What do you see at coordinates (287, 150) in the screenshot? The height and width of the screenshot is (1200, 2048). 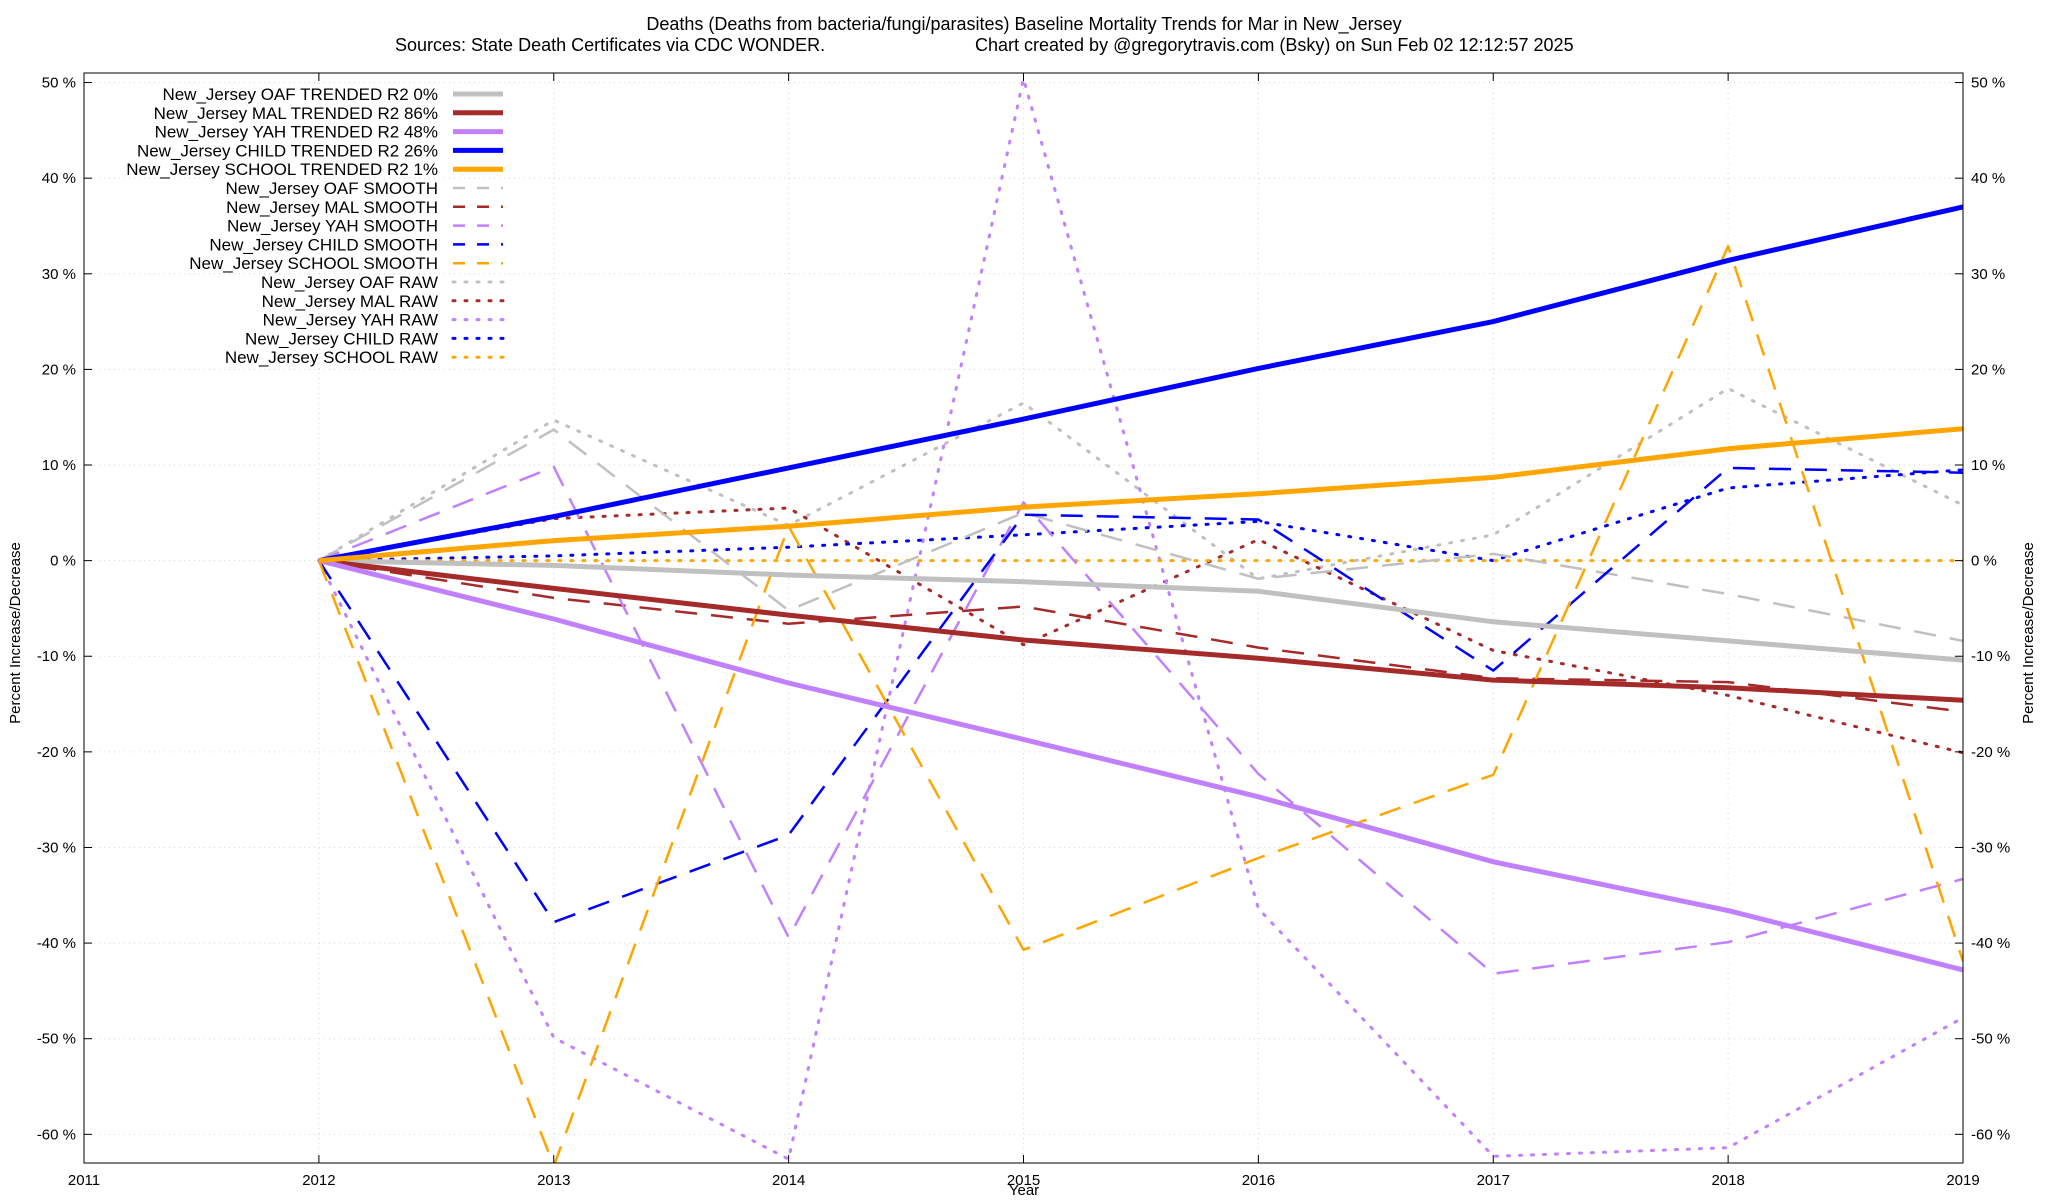 I see `legend-label: New_Jersey CHILD TRENDED R2 26%` at bounding box center [287, 150].